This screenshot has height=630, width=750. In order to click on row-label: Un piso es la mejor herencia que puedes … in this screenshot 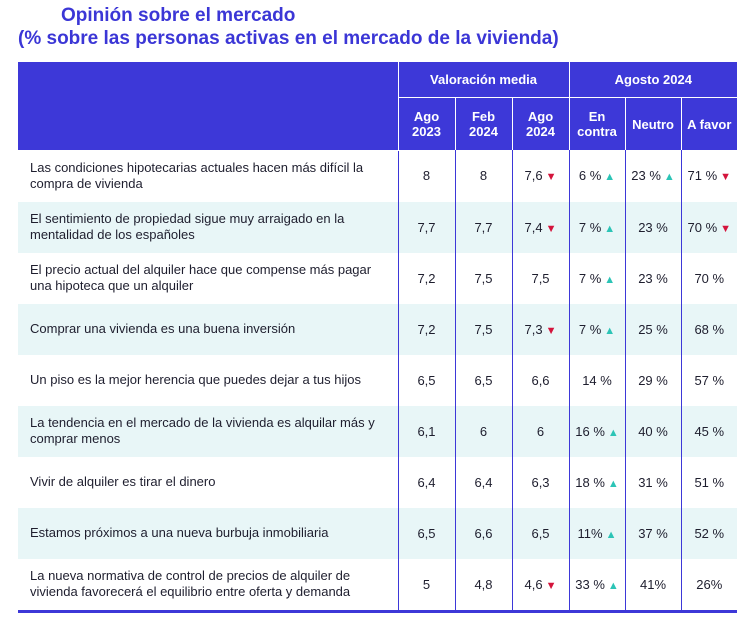, I will do `click(208, 380)`.